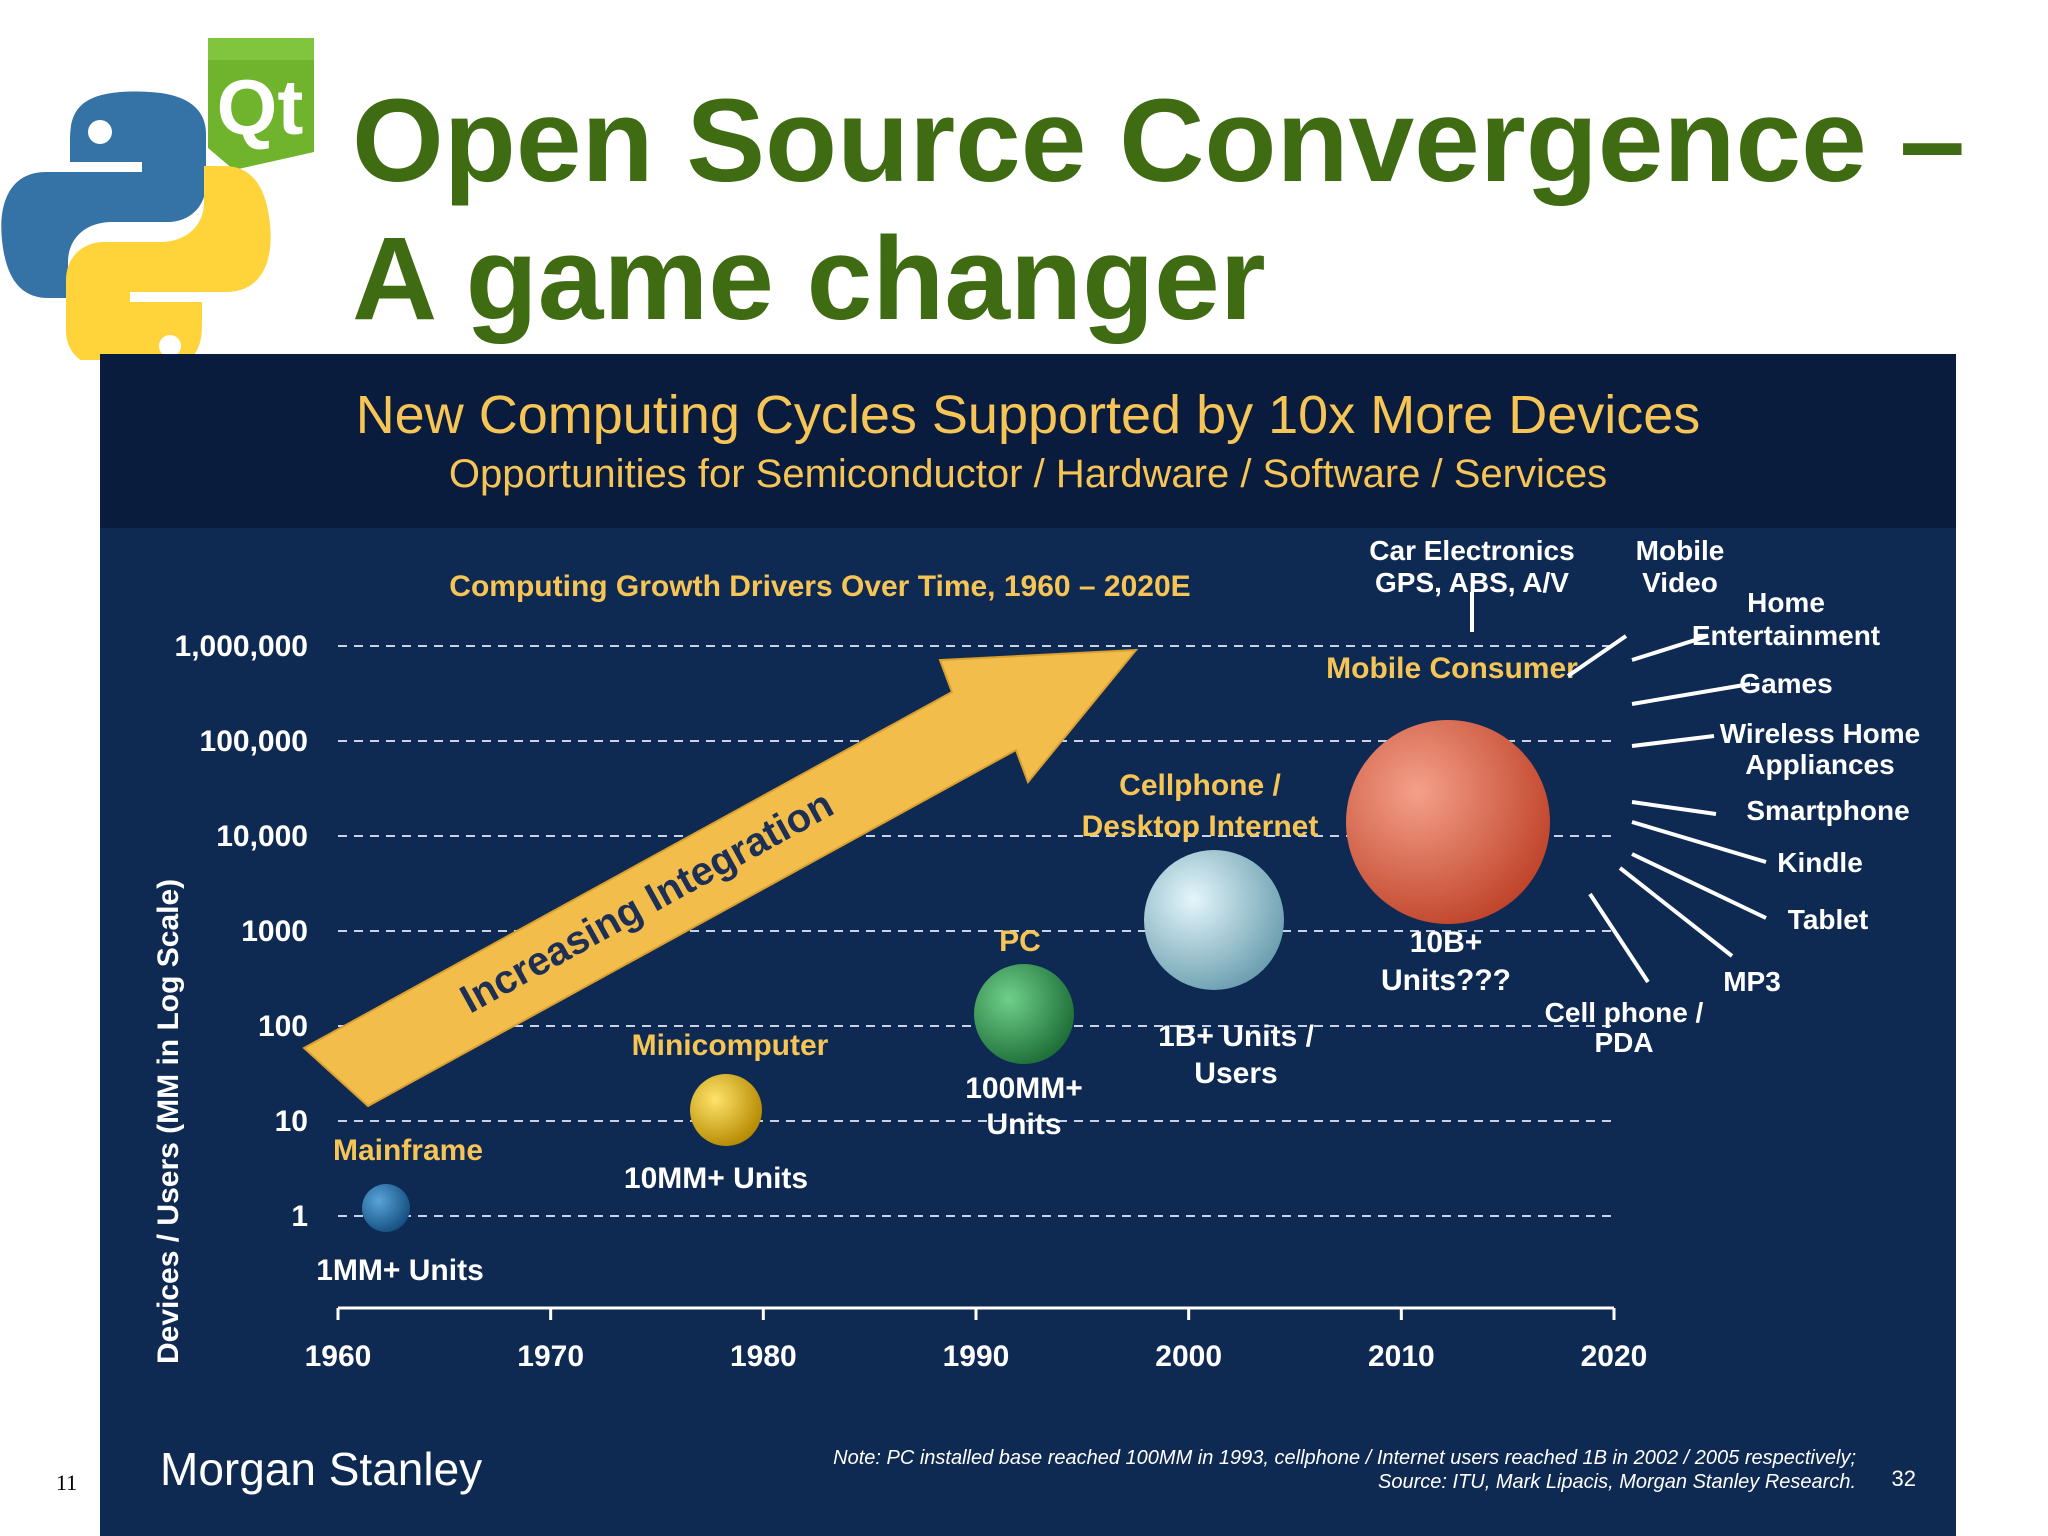 The width and height of the screenshot is (2048, 1536). I want to click on bubble-cellphone-internet, so click(1214, 920).